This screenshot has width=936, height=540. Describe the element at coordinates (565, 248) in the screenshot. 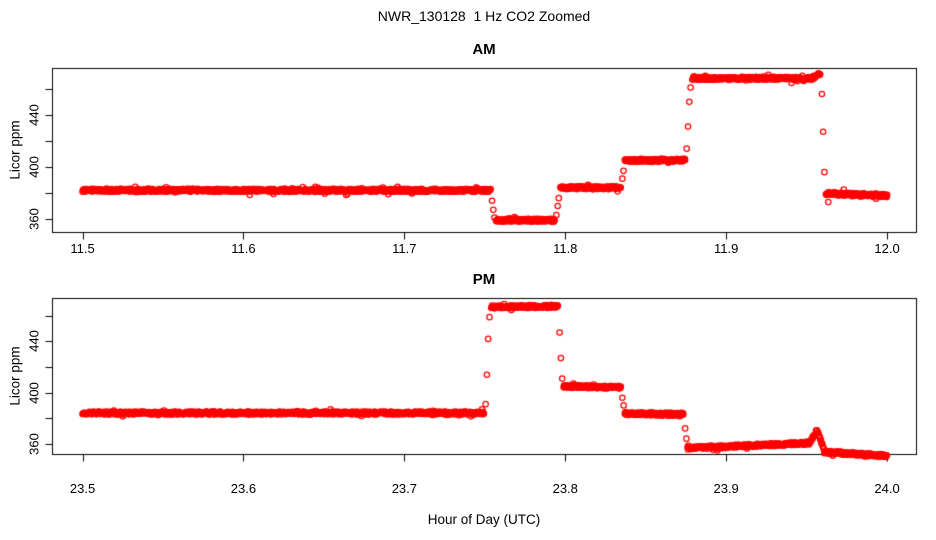

I see `am-x-tick-label: 11.8` at that location.